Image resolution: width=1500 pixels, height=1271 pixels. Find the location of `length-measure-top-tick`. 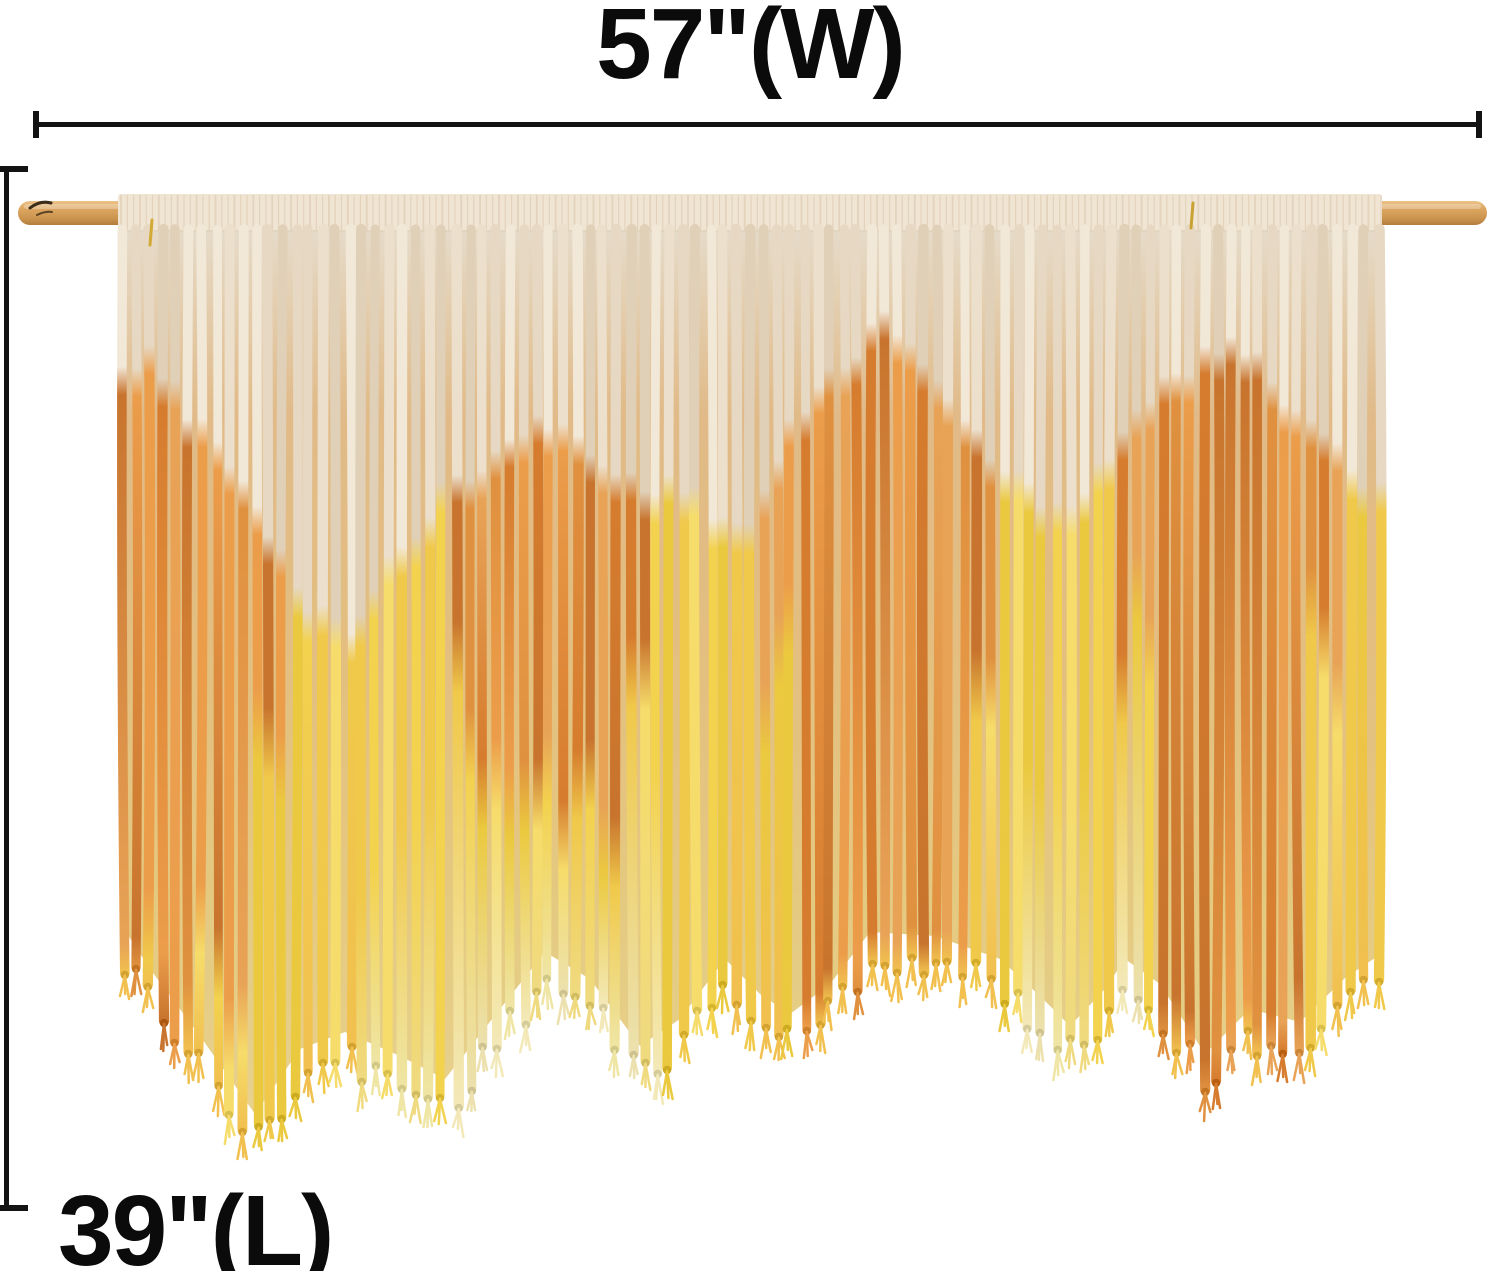

length-measure-top-tick is located at coordinates (14, 169).